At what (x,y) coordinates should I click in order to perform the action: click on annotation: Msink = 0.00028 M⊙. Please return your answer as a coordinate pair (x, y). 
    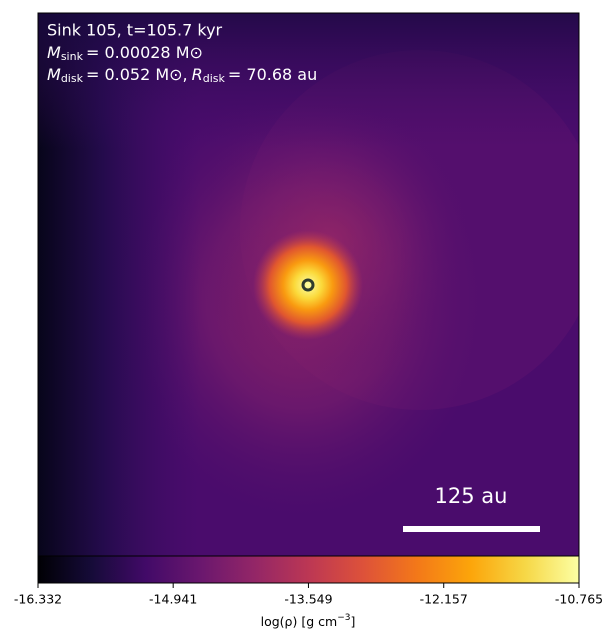
    Looking at the image, I should click on (125, 53).